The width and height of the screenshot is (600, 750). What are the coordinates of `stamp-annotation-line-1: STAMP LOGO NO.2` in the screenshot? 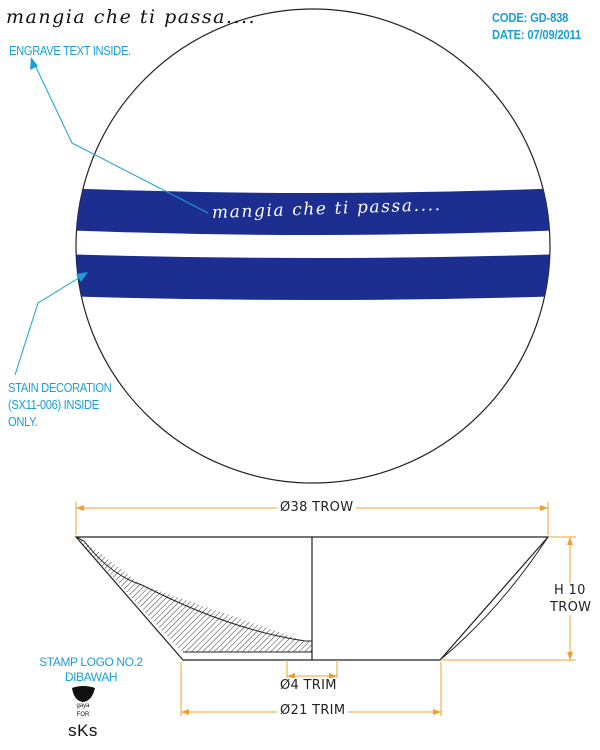 It's located at (91, 662).